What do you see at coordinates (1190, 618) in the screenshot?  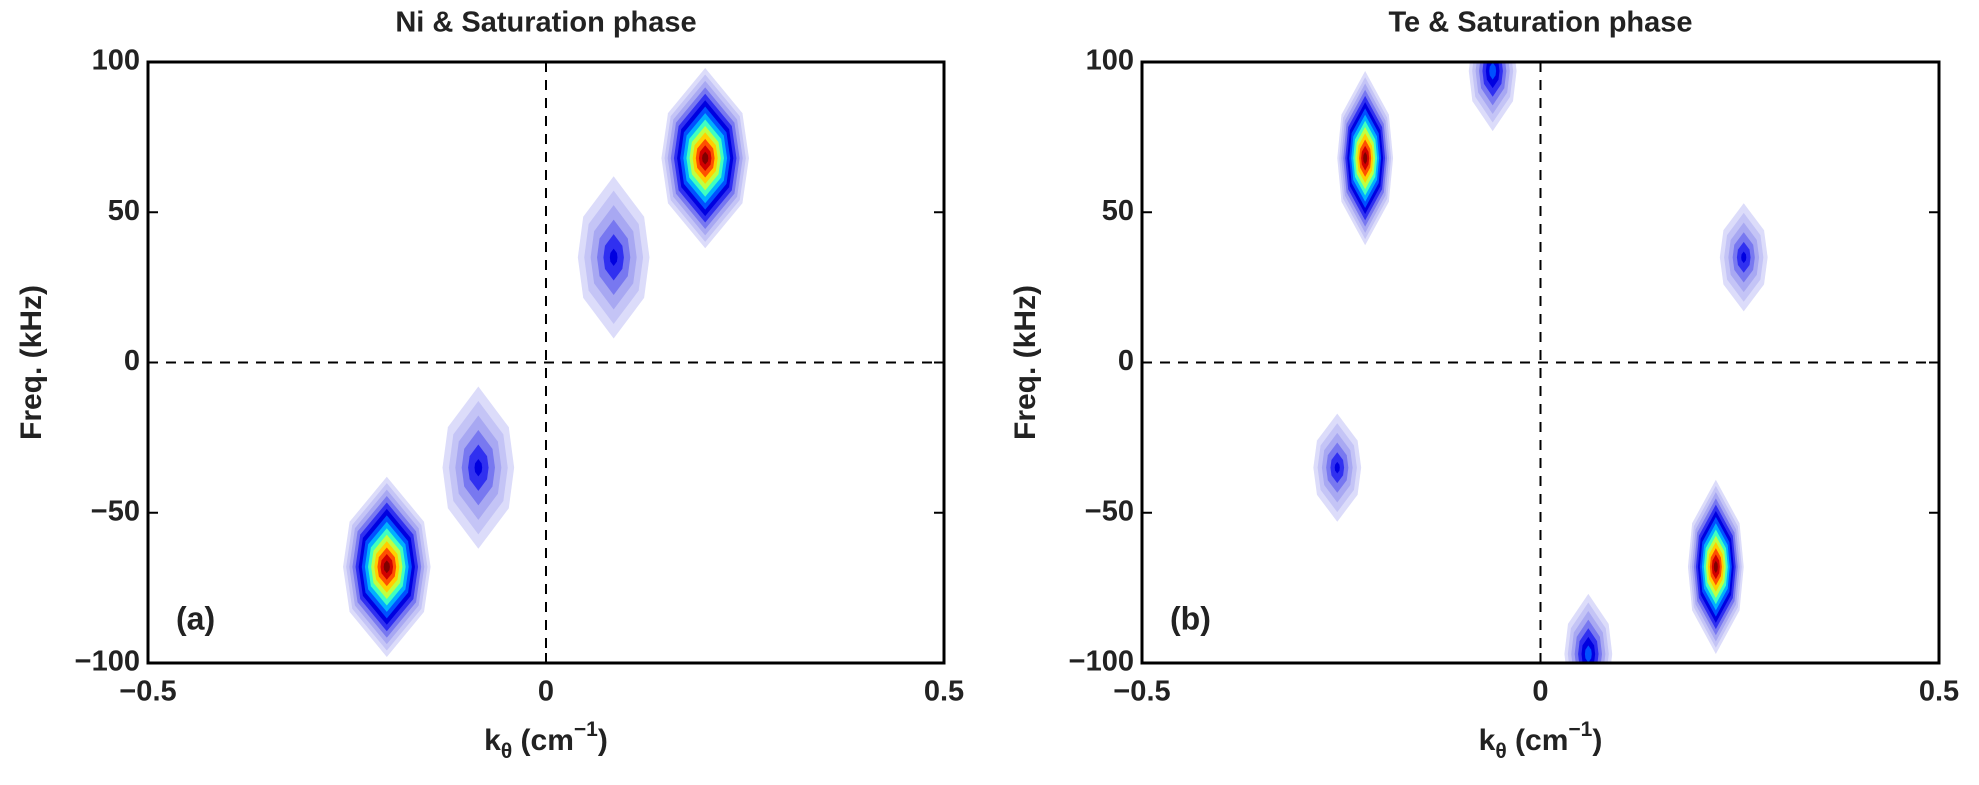 I see `annotation: (b)` at bounding box center [1190, 618].